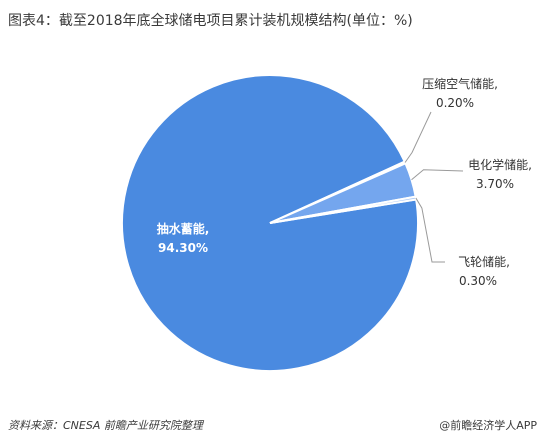  Describe the element at coordinates (437, 175) in the screenshot. I see `leader-electrochemical` at that location.